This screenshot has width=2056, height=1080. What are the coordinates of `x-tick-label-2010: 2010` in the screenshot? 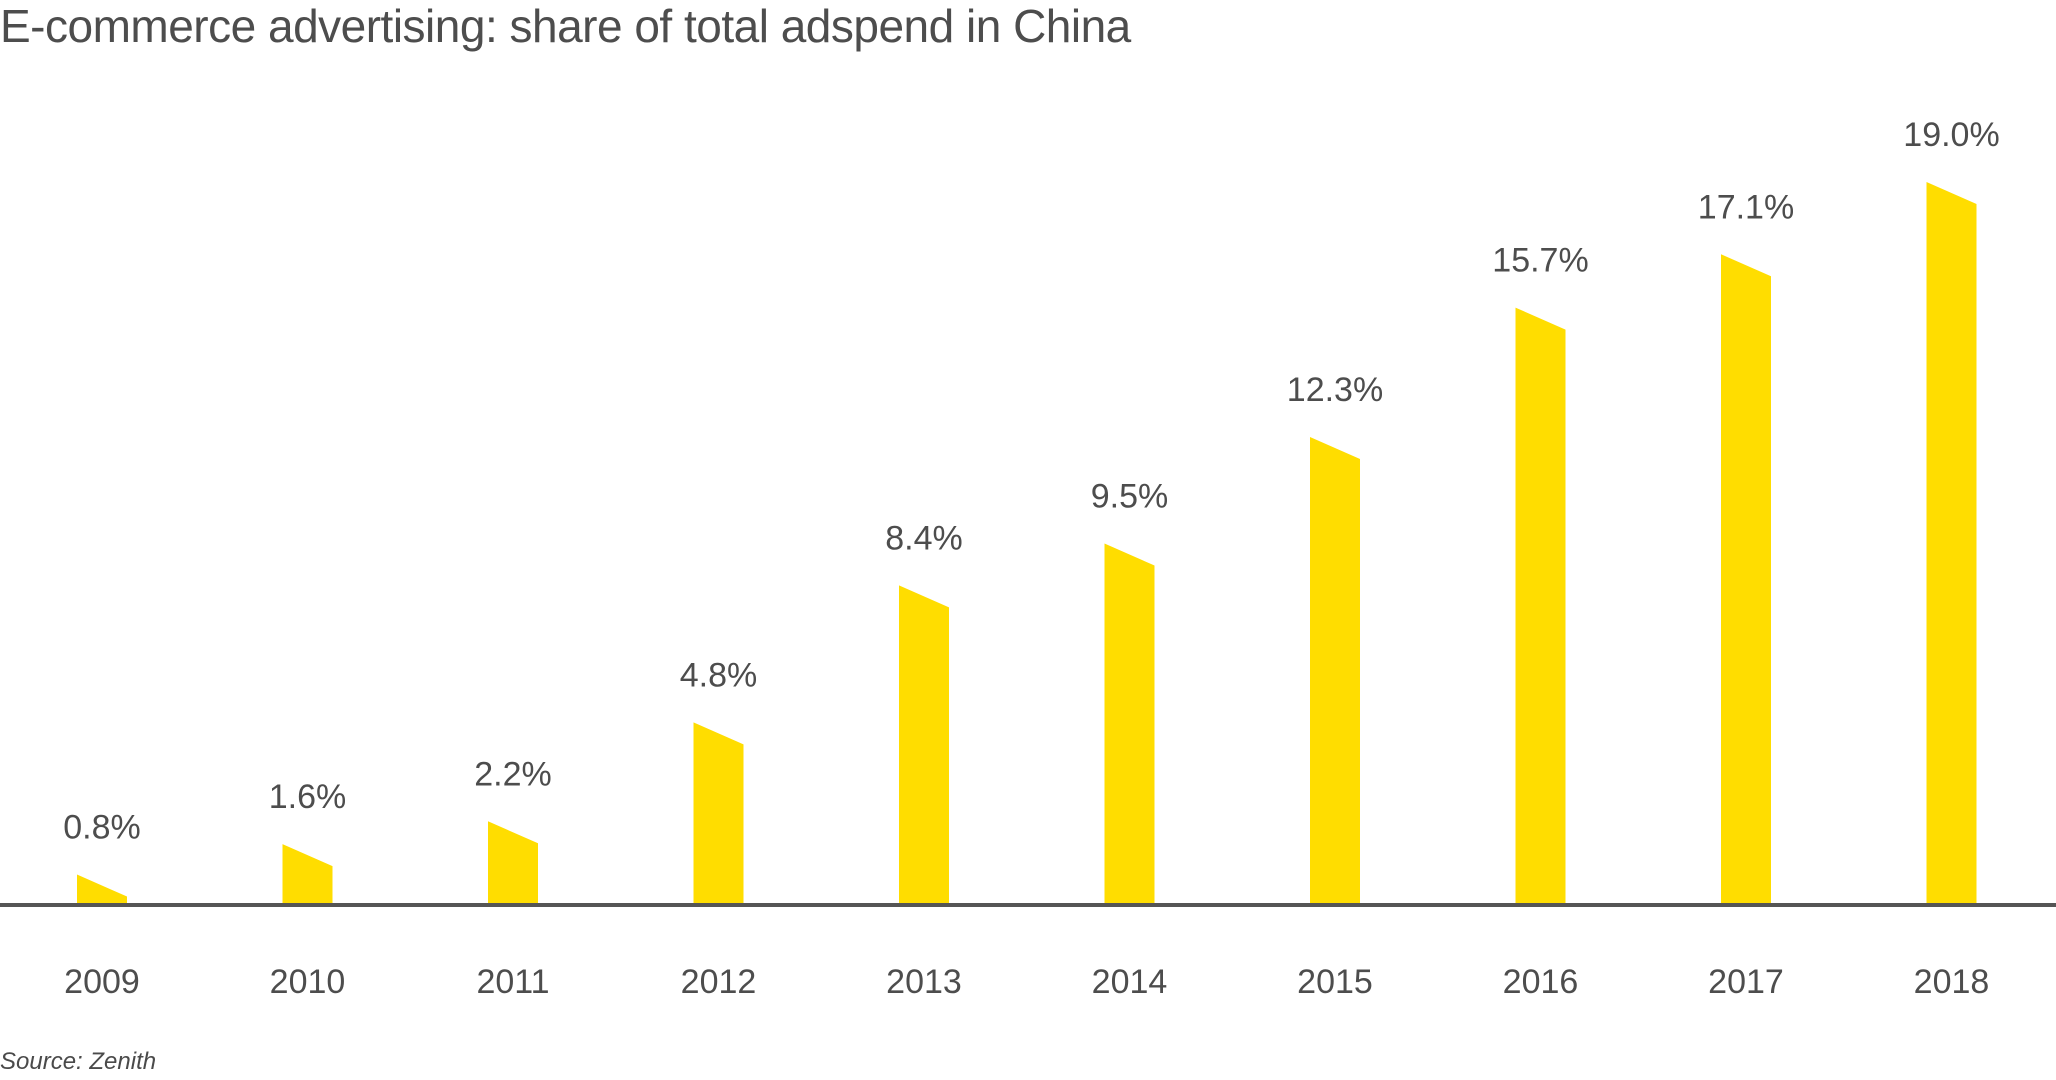 It's located at (308, 982).